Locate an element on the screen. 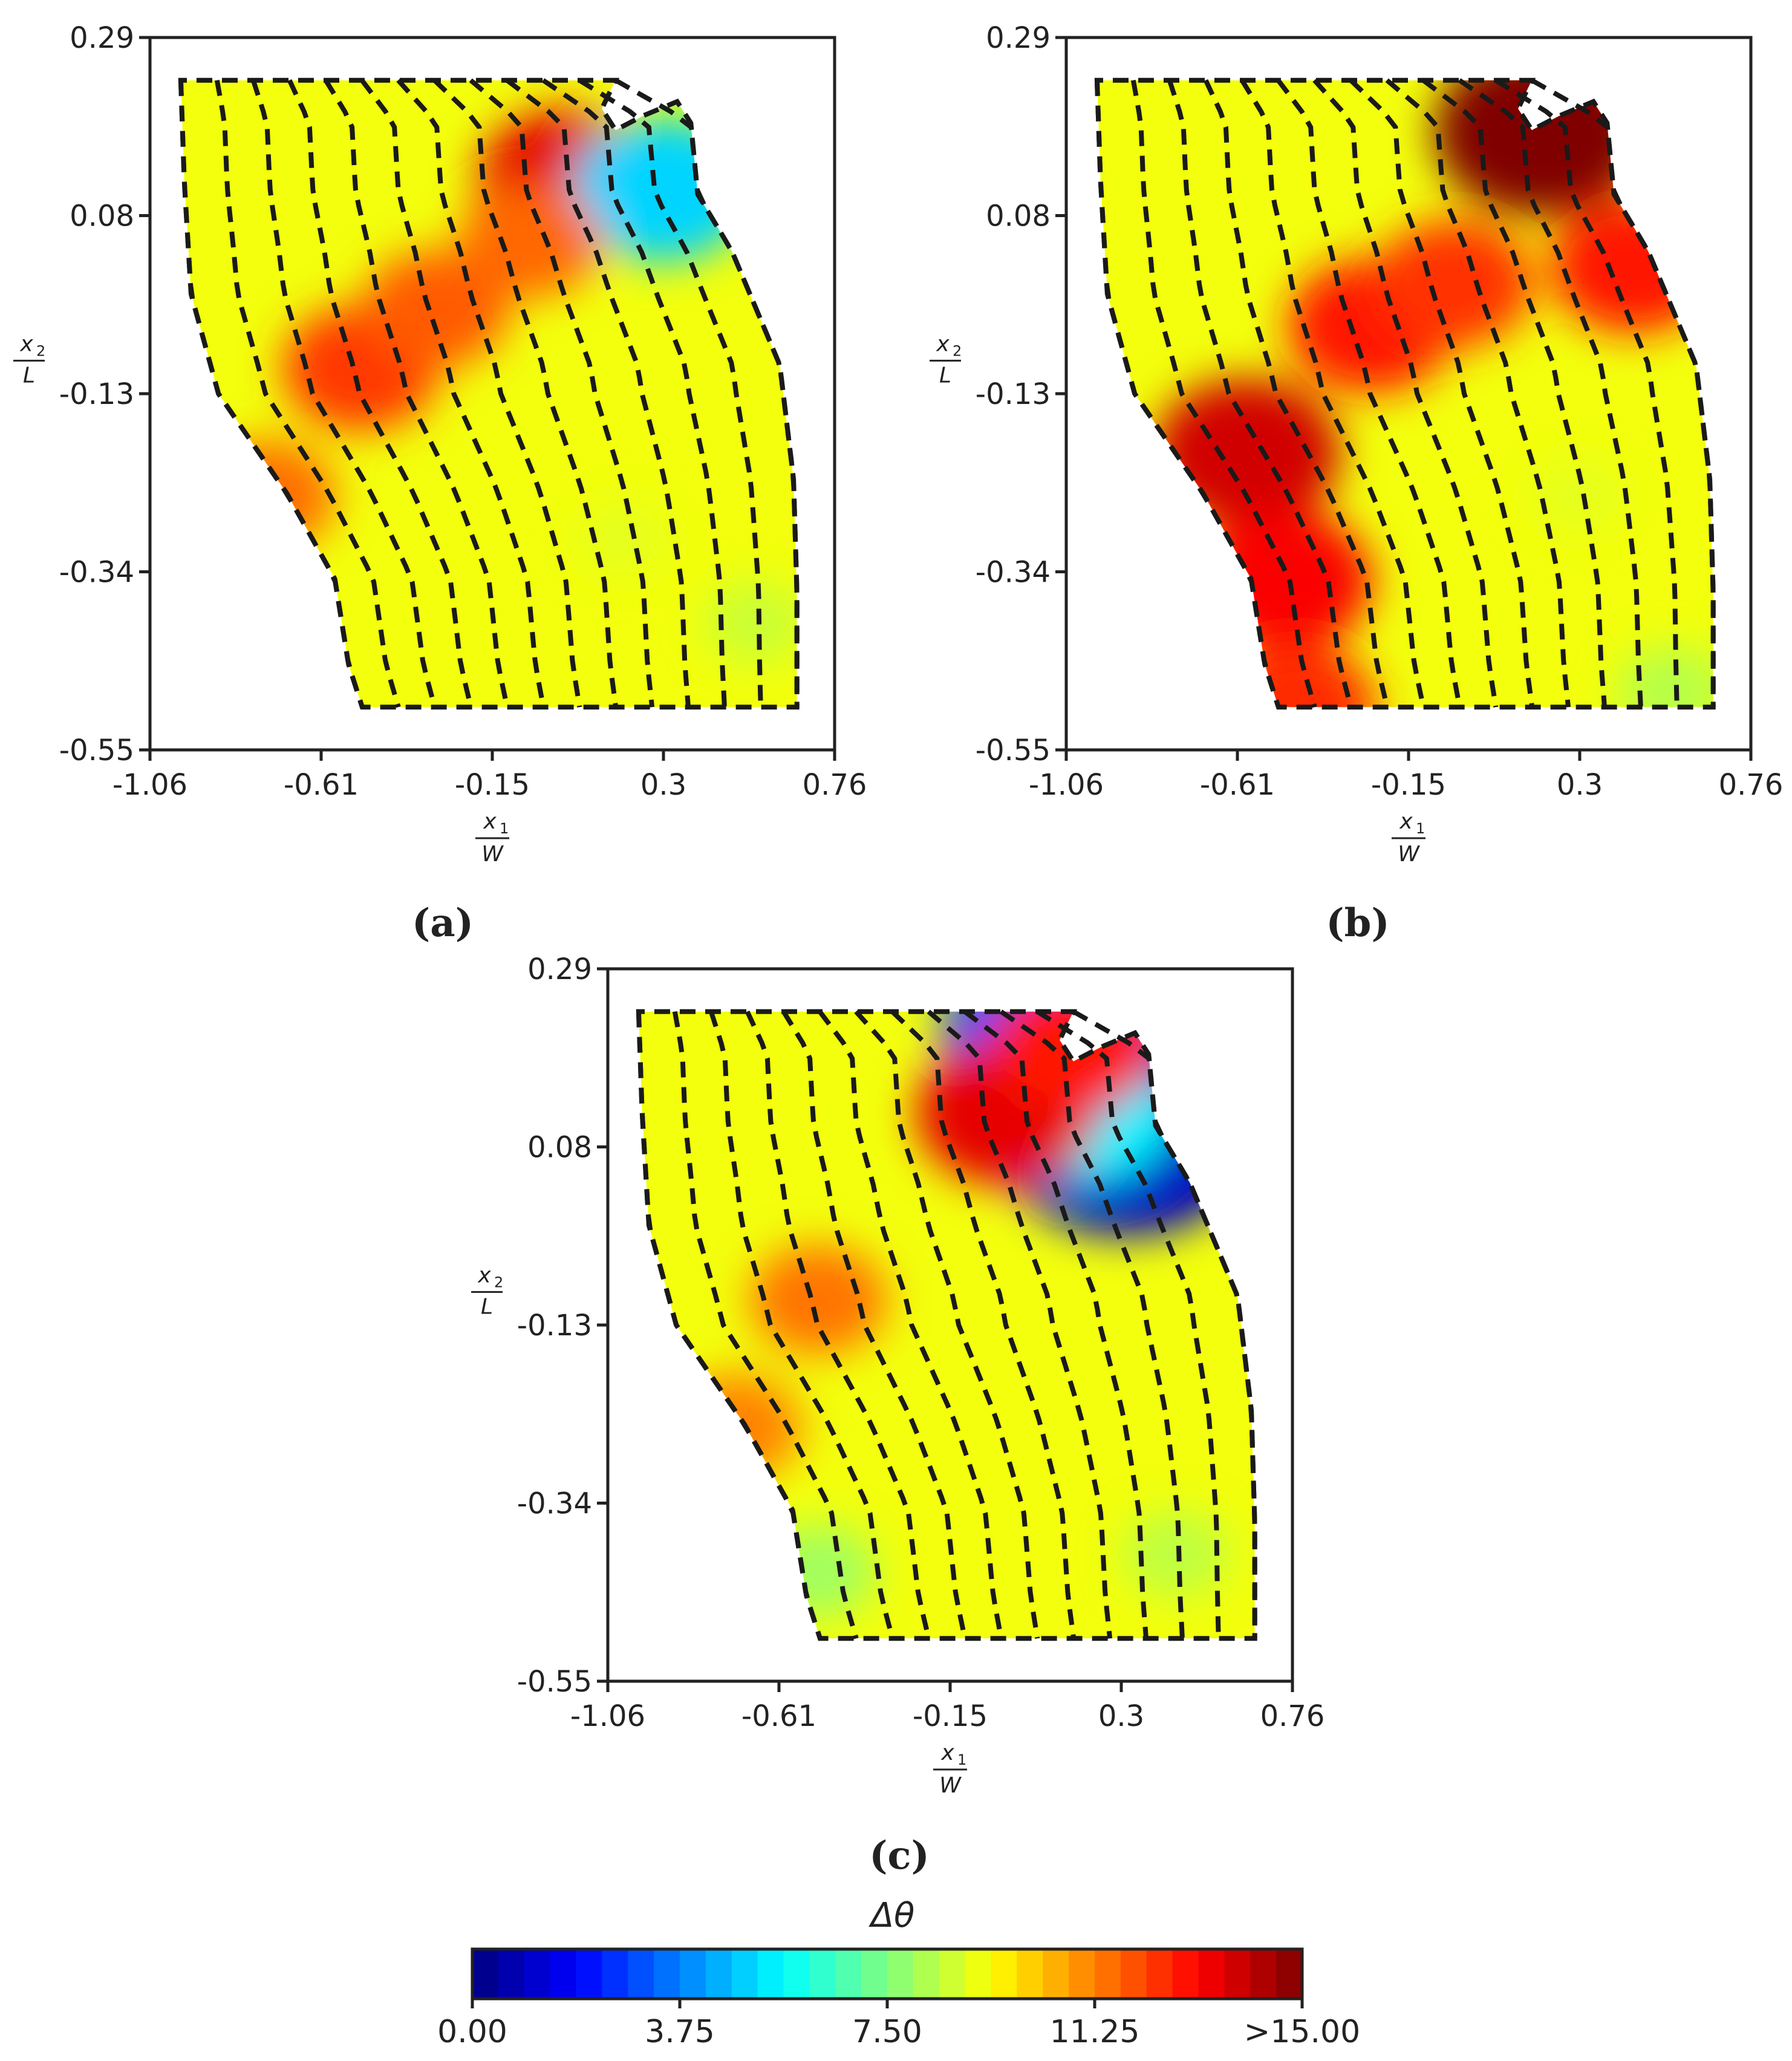 Image resolution: width=1792 pixels, height=2061 pixels. svg-text: W is located at coordinates (492, 855).